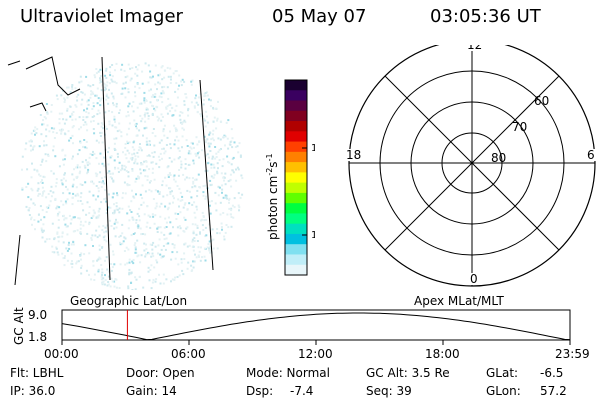 The width and height of the screenshot is (600, 400). Describe the element at coordinates (572, 354) in the screenshot. I see `x-tick-2359: 23:59` at that location.